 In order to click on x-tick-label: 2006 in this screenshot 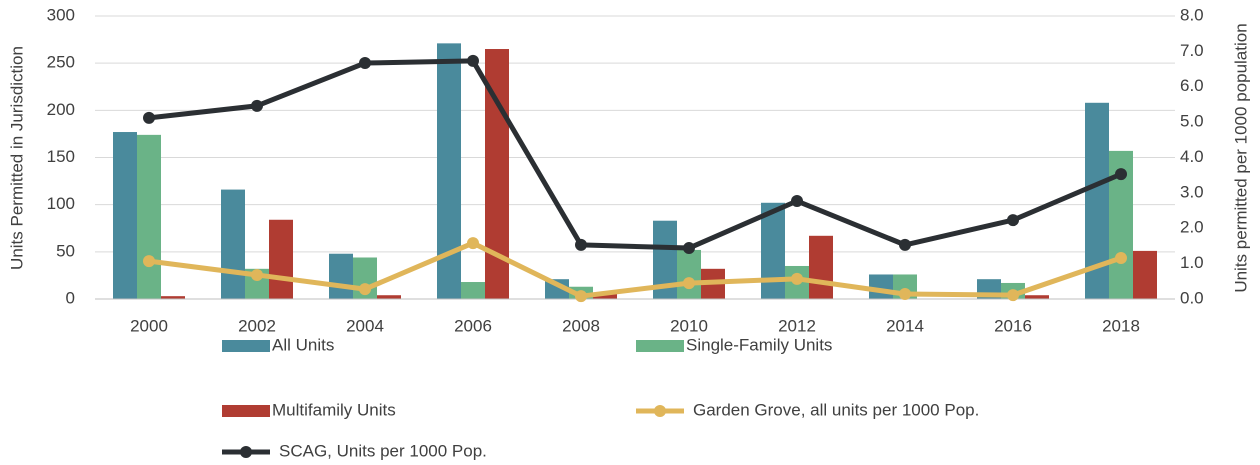, I will do `click(473, 325)`.